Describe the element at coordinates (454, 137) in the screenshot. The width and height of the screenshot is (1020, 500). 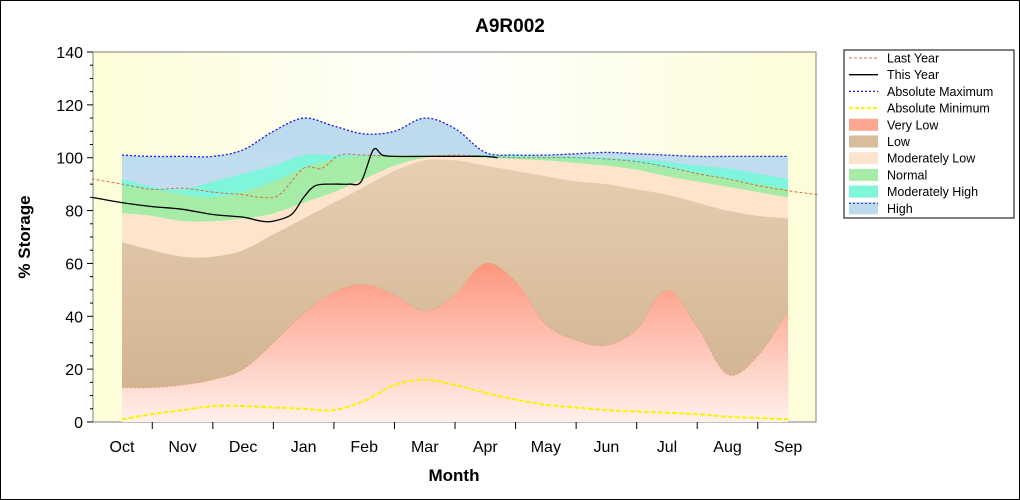
I see `absolute-maximum-line` at that location.